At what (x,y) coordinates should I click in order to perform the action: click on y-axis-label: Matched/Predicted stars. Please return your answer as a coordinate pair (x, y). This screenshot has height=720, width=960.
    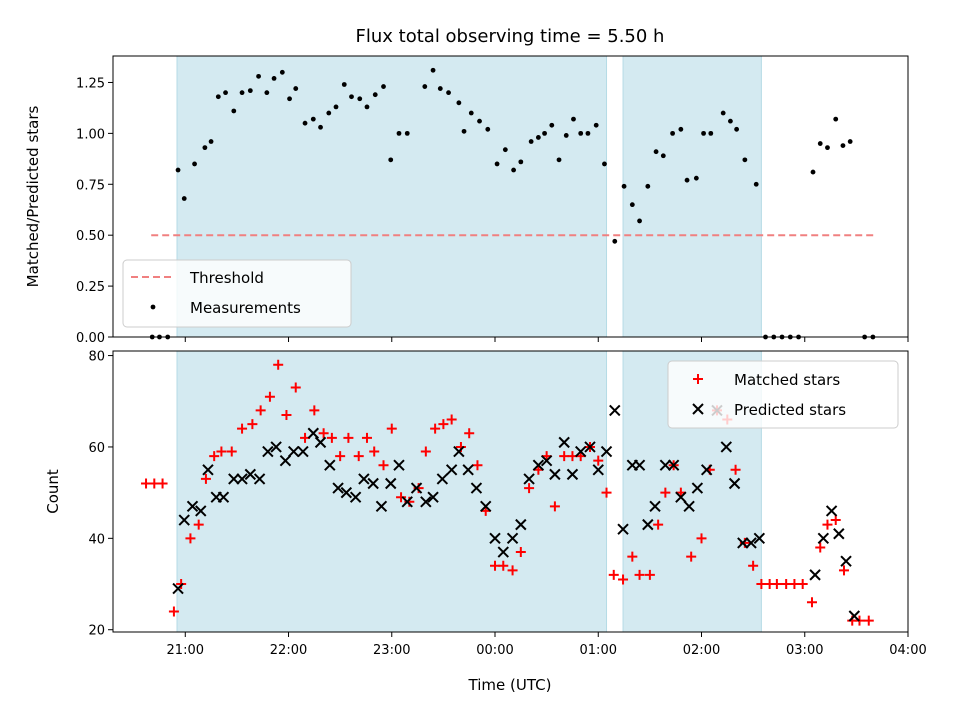
    Looking at the image, I should click on (33, 197).